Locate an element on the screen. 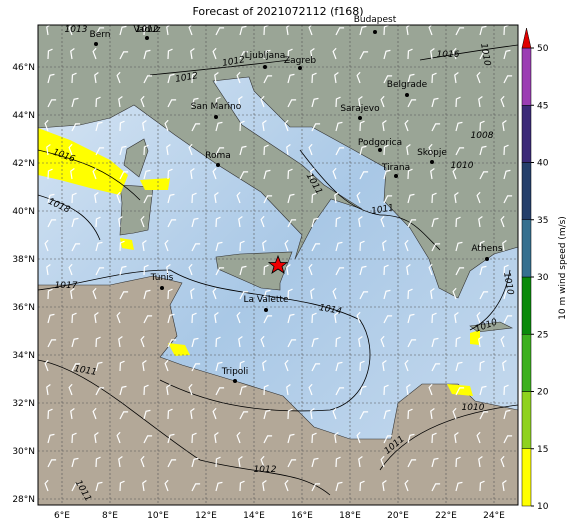  colorbar-tick-label: 35 is located at coordinates (542, 221).